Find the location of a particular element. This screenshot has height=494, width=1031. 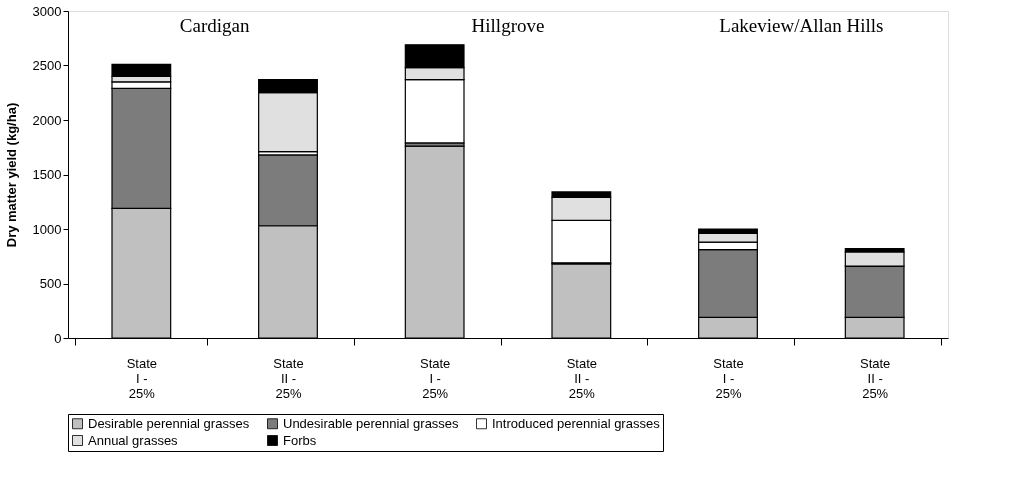

y-tick-label: 500 is located at coordinates (50, 283).